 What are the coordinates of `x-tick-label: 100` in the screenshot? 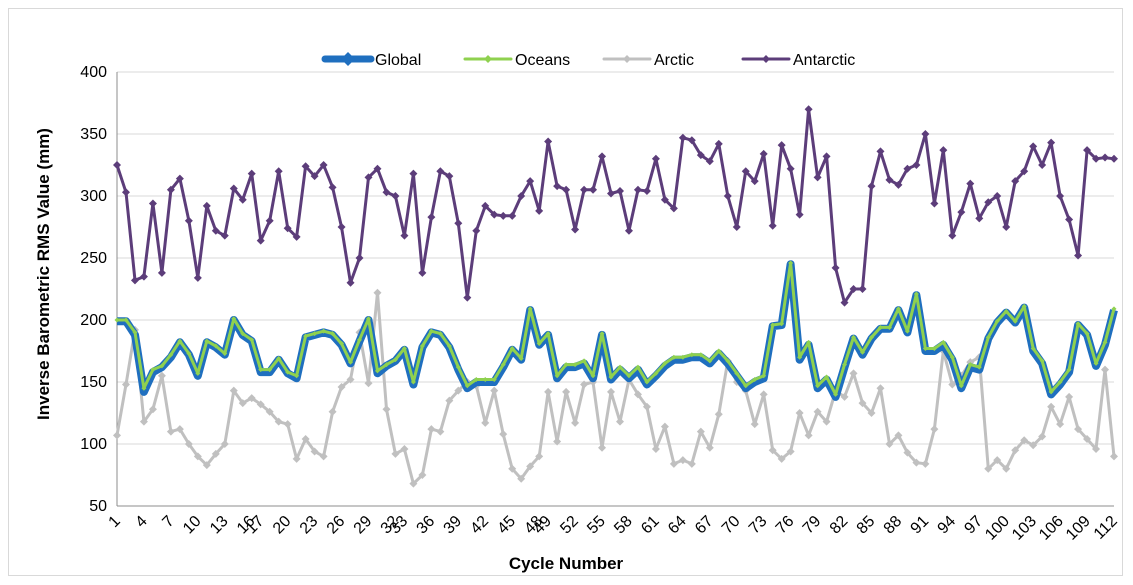 It's located at (997, 528).